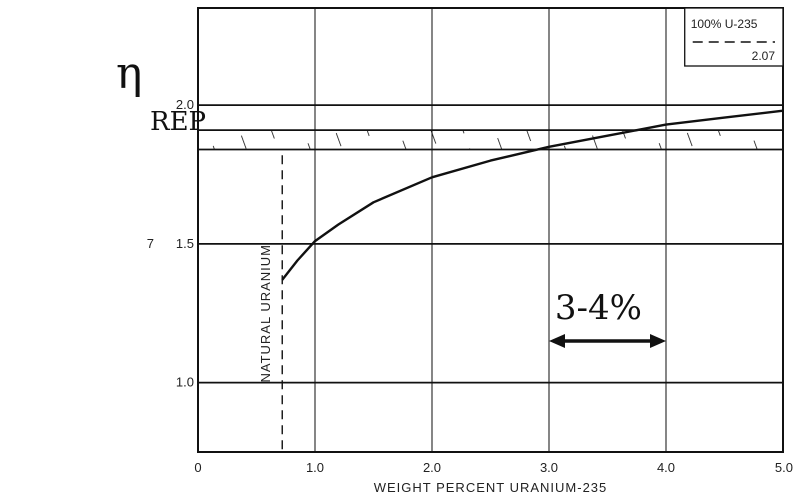  What do you see at coordinates (161, 92) in the screenshot?
I see `y-axis-label: η REP` at bounding box center [161, 92].